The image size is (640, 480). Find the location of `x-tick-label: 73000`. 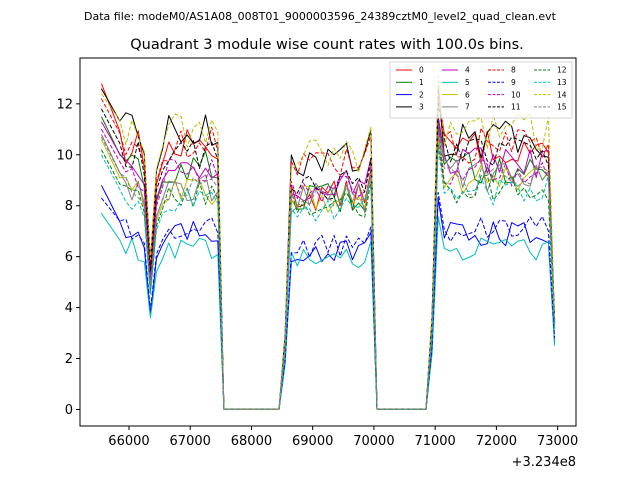

x-tick-label: 73000 is located at coordinates (557, 441).